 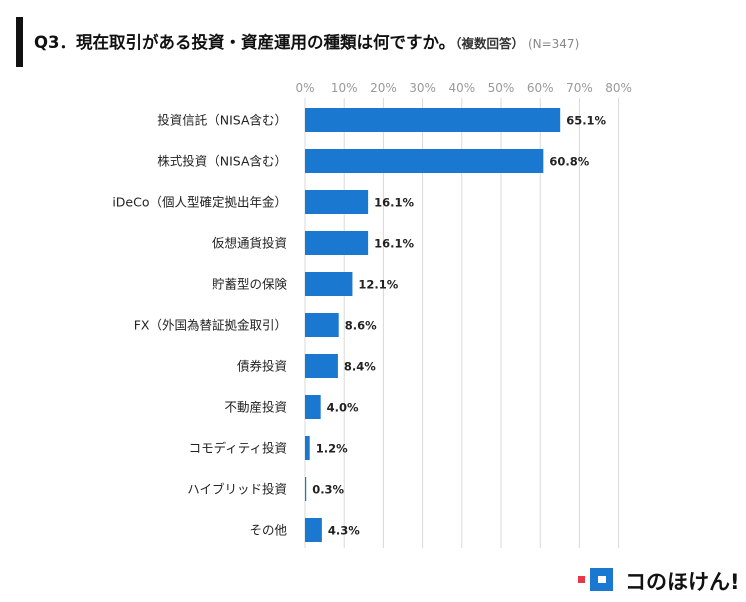 What do you see at coordinates (682, 582) in the screenshot?
I see `brand-name: コのほけん!` at bounding box center [682, 582].